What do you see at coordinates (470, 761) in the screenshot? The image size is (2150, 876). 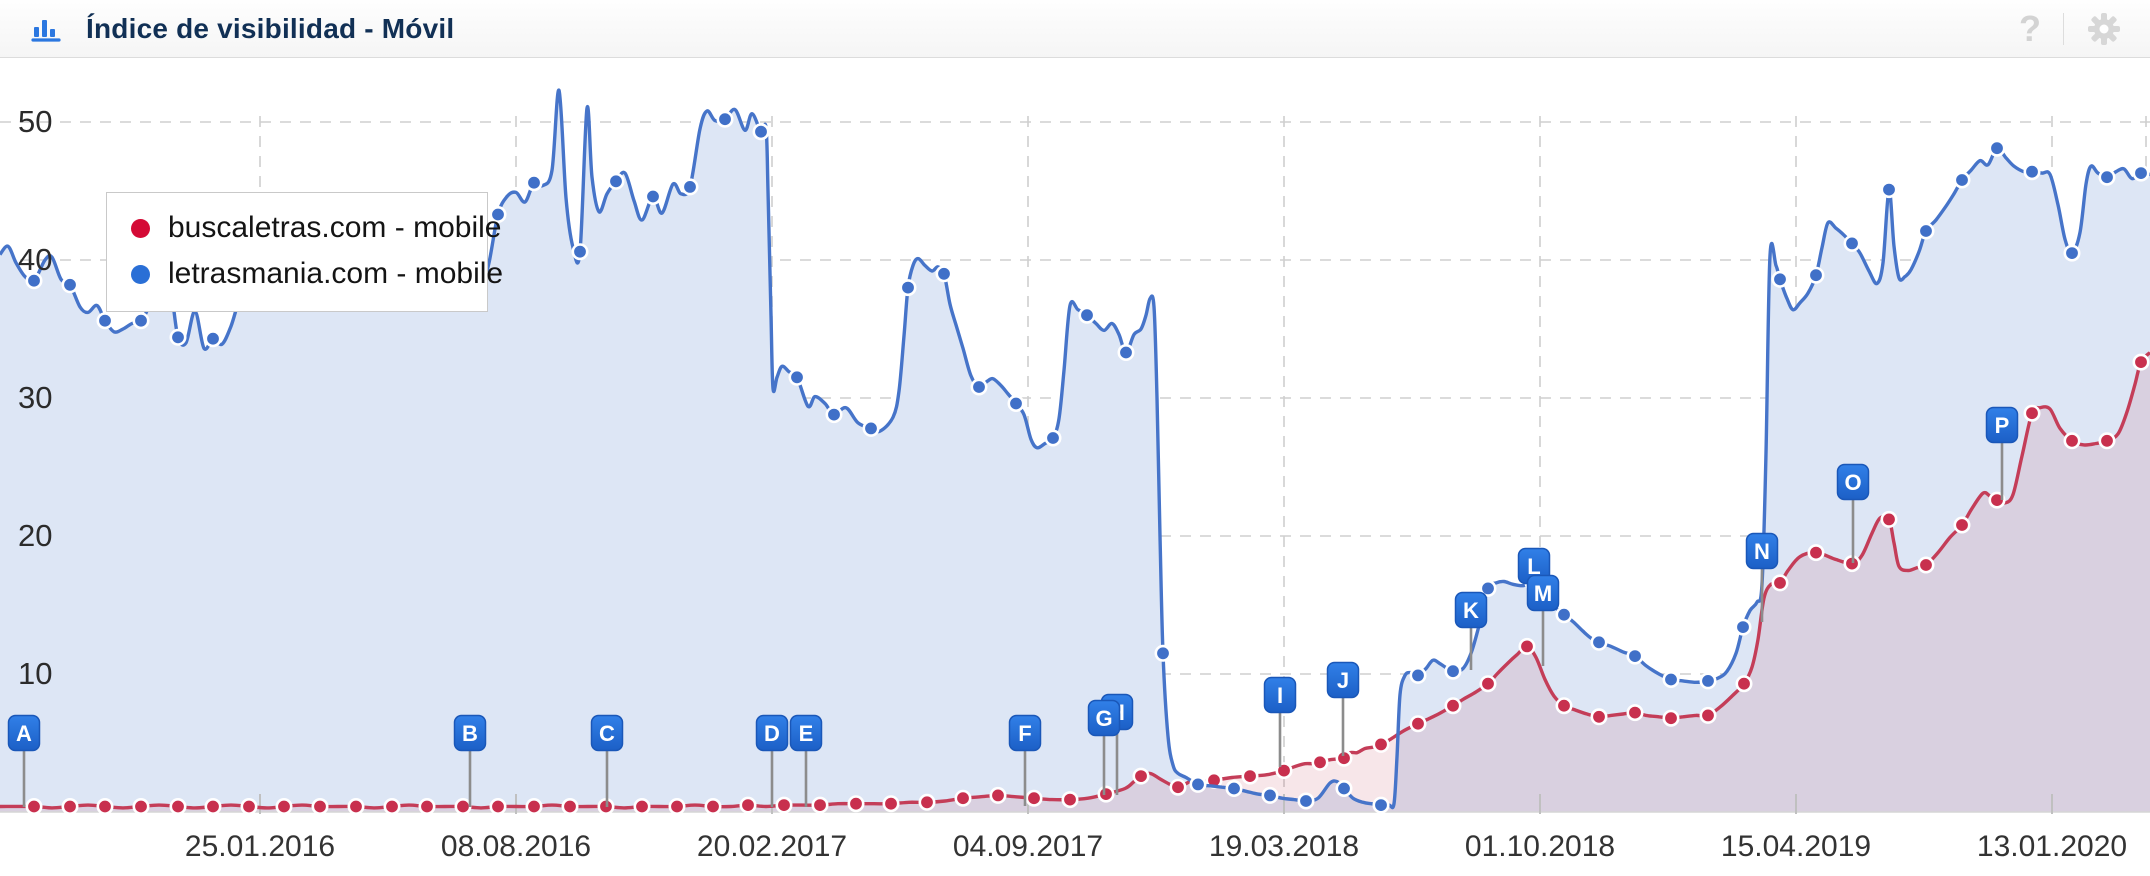 I see `event-marker-B: B` at bounding box center [470, 761].